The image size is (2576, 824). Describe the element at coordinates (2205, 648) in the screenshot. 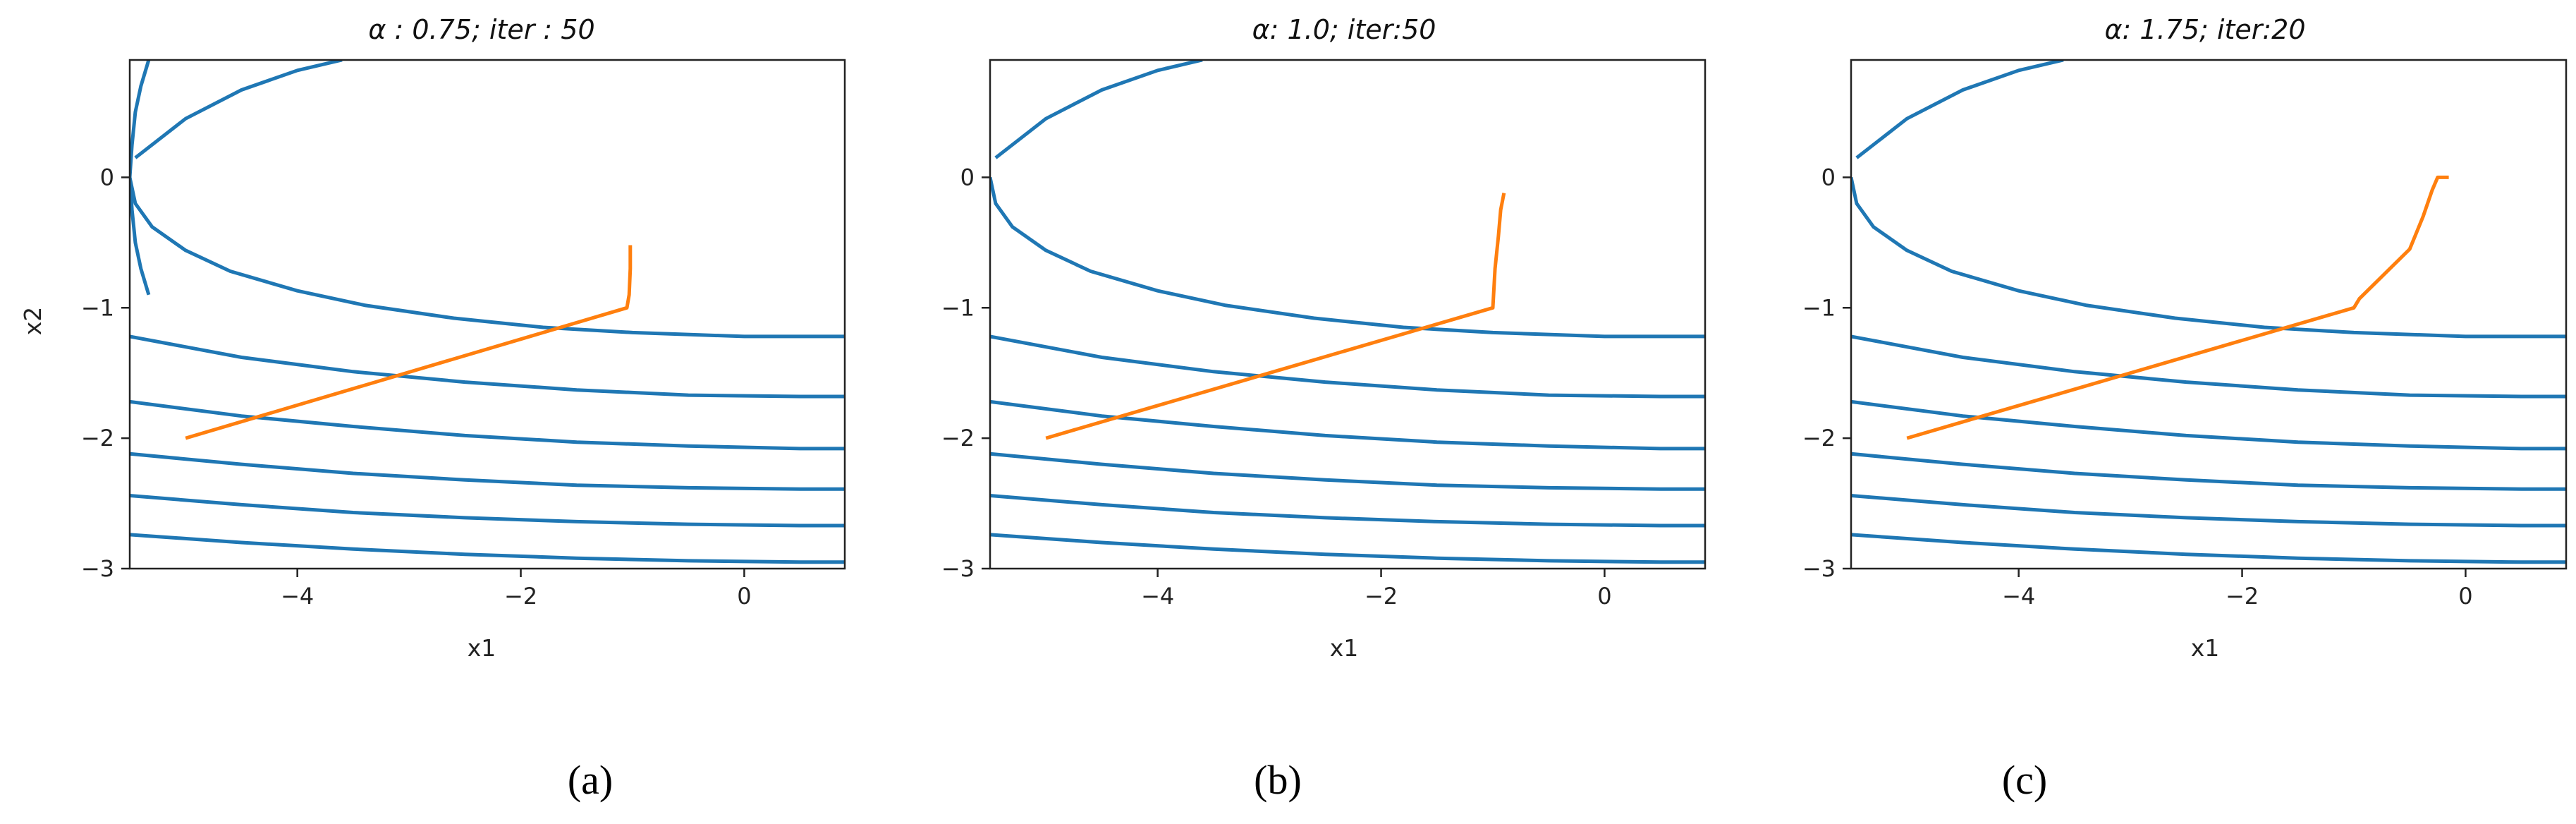

I see `subplot-c-xlabel: x1` at that location.